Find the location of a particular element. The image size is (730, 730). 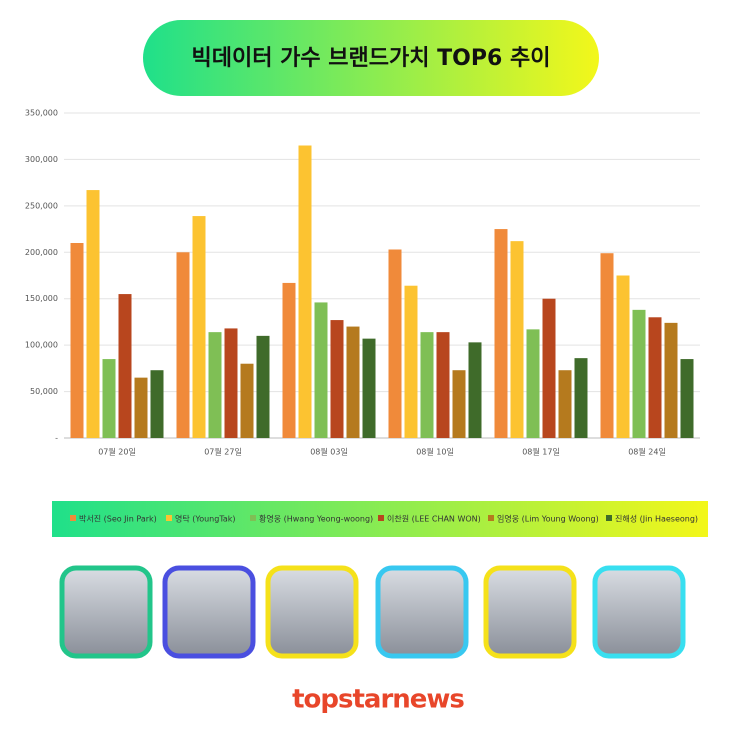

y-tick-label: 350,000 is located at coordinates (41, 113).